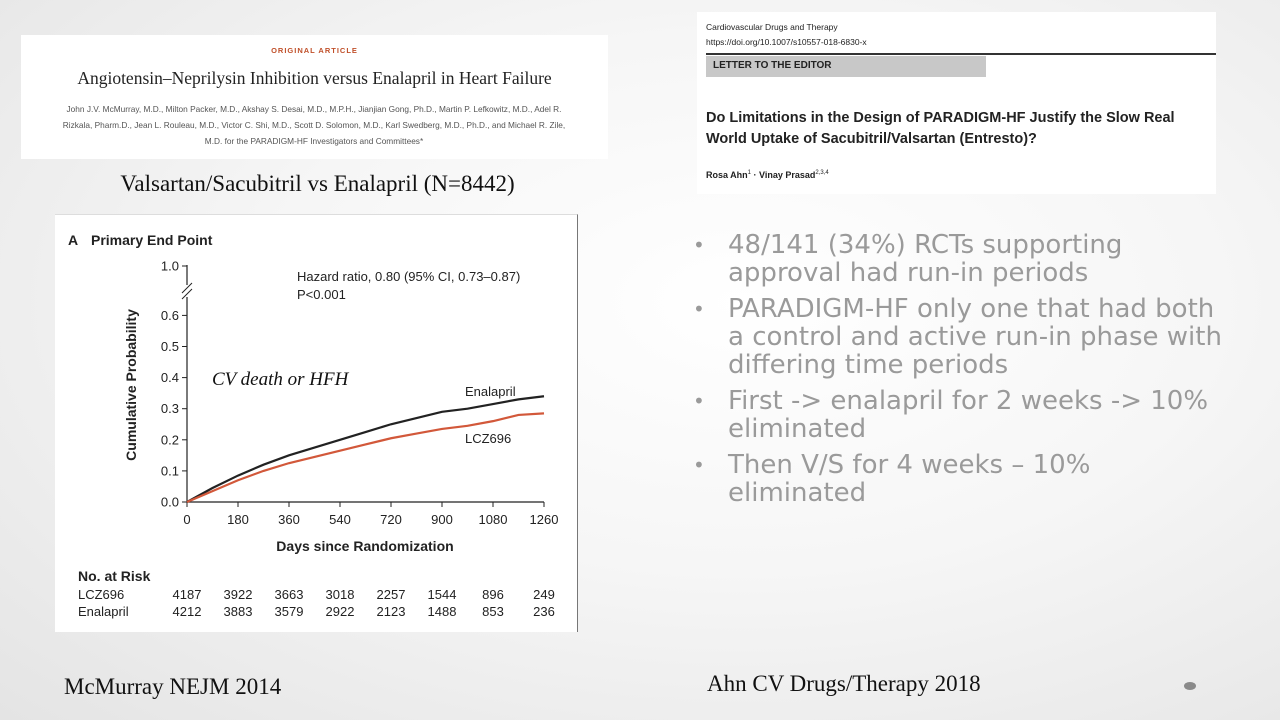  What do you see at coordinates (101, 594) in the screenshot?
I see `risk-row-label: LCZ696` at bounding box center [101, 594].